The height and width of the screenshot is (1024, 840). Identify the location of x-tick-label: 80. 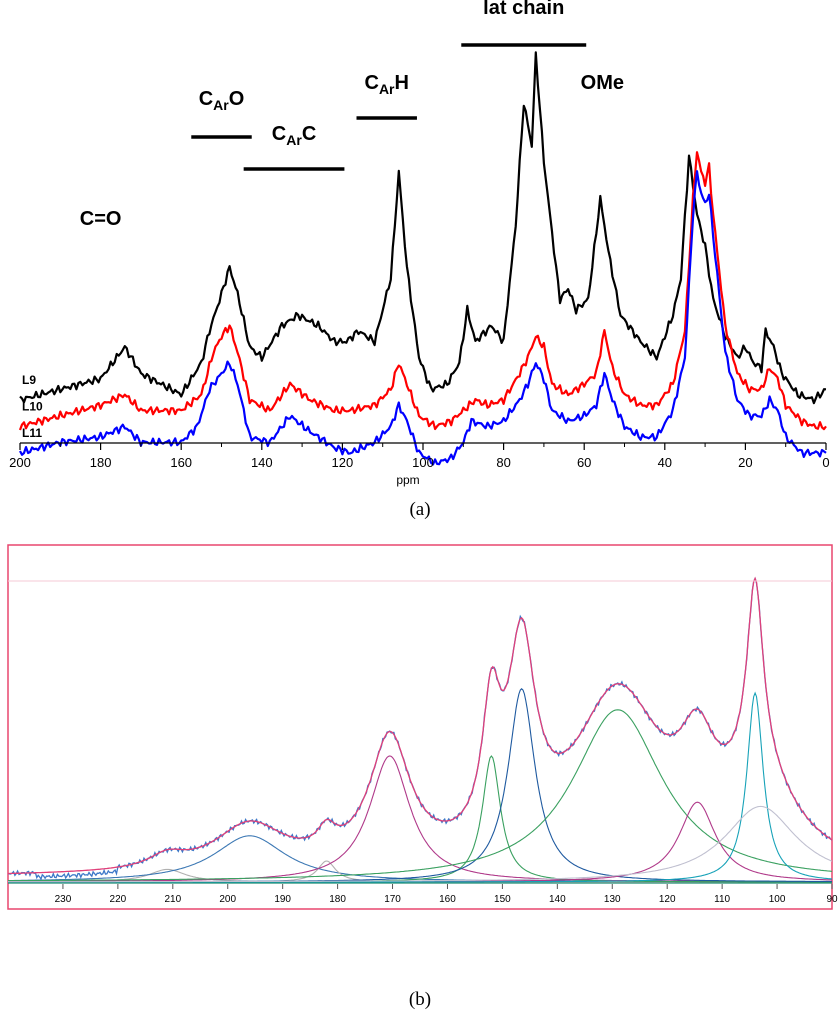
(503, 462).